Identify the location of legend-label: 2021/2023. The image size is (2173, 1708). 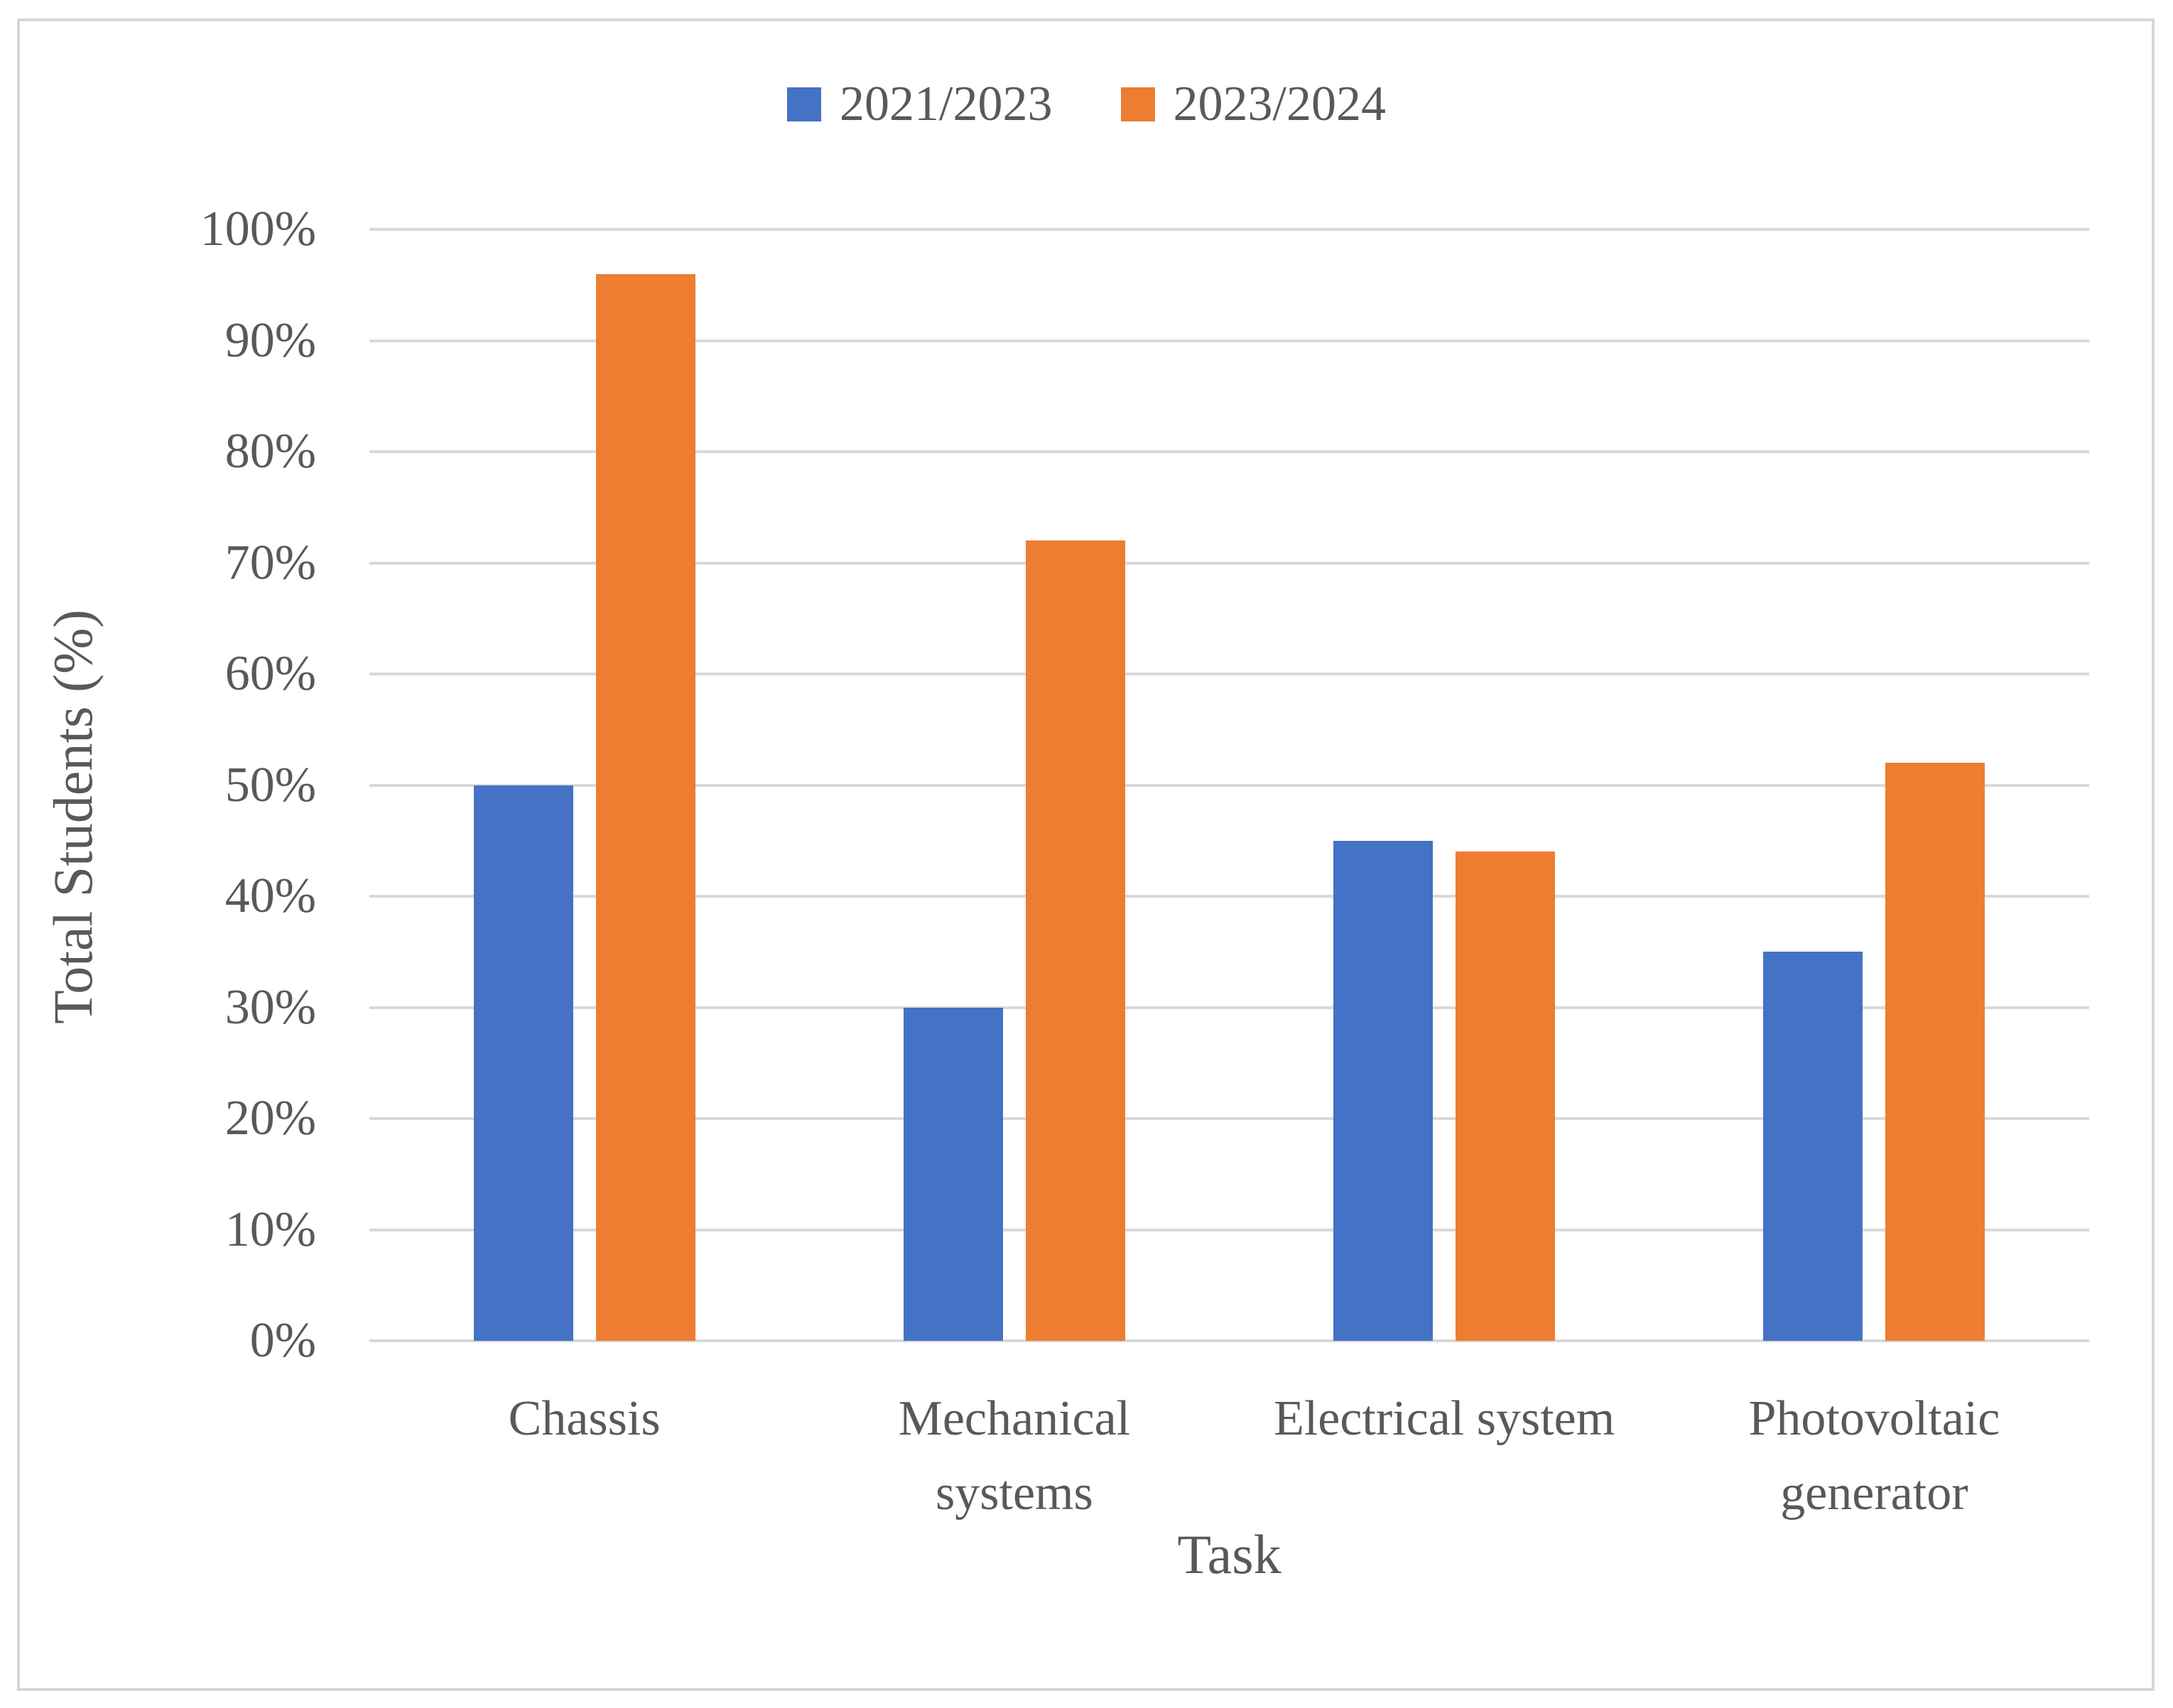
(946, 104).